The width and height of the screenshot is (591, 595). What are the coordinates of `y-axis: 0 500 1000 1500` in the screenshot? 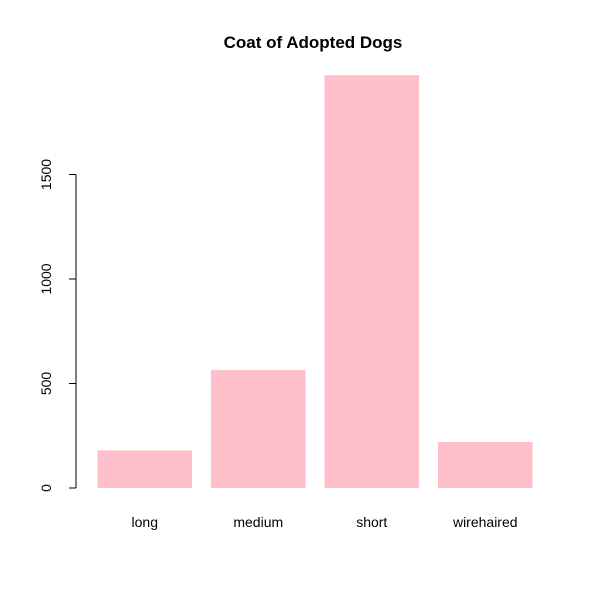 It's located at (57, 325).